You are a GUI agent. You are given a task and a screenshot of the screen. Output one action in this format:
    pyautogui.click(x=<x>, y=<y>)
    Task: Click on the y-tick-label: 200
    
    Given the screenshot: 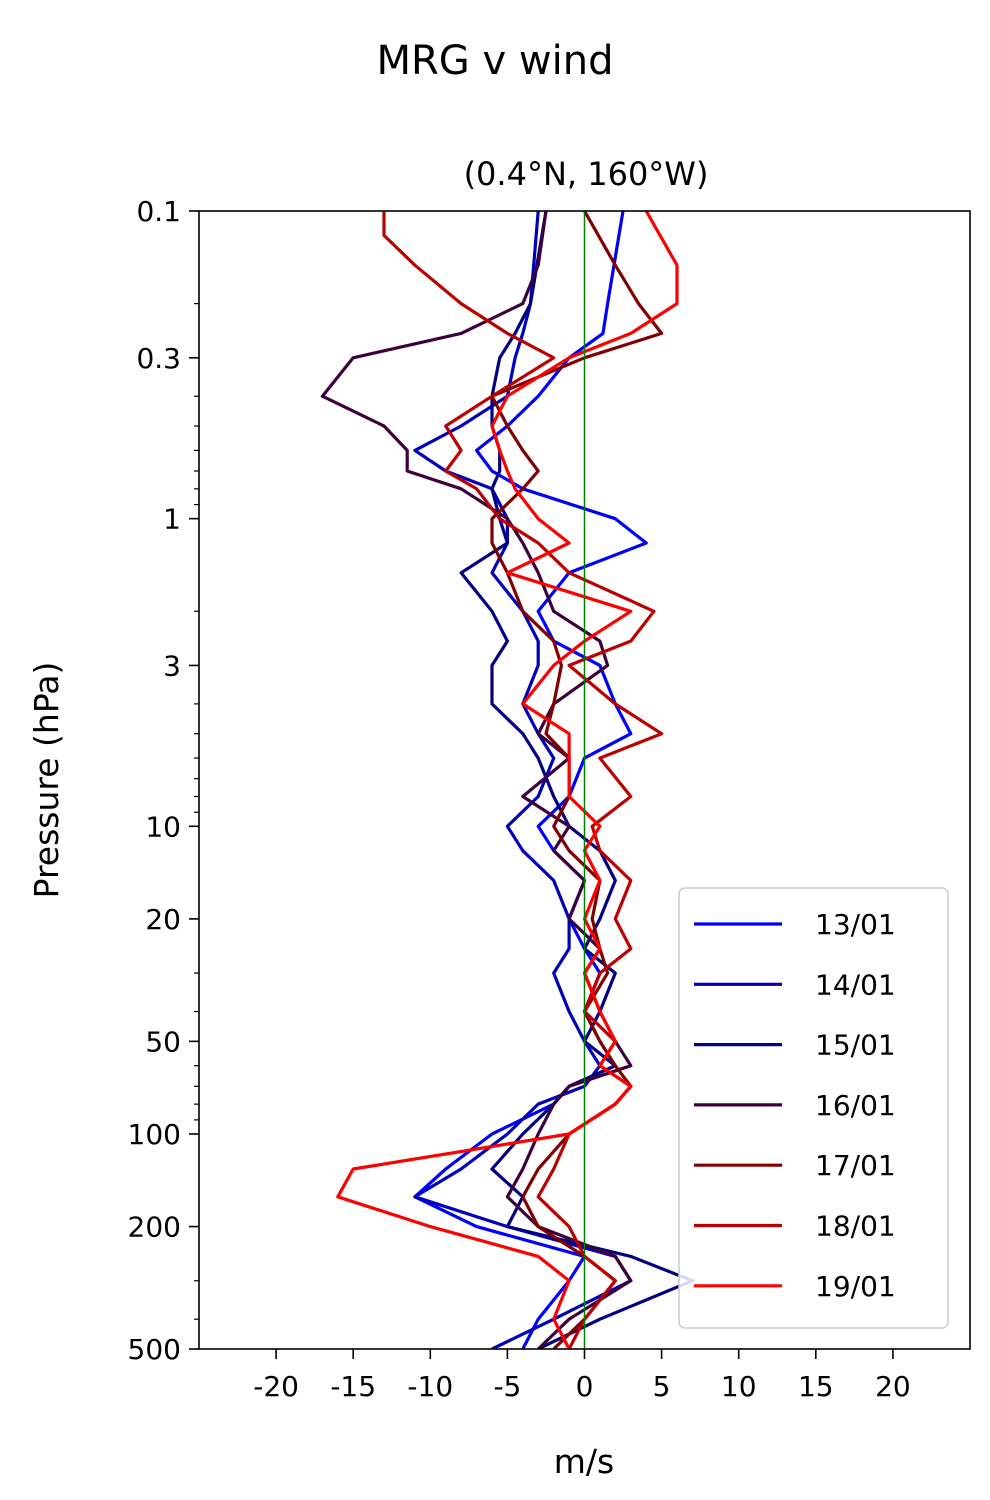 What is the action you would take?
    pyautogui.click(x=154, y=1227)
    